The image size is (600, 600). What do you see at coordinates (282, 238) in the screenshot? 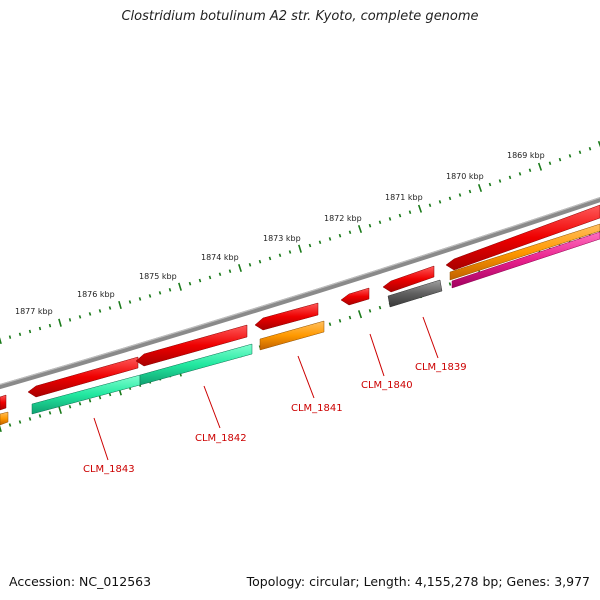
I see `ruler-label: 1873 kbp` at bounding box center [282, 238].